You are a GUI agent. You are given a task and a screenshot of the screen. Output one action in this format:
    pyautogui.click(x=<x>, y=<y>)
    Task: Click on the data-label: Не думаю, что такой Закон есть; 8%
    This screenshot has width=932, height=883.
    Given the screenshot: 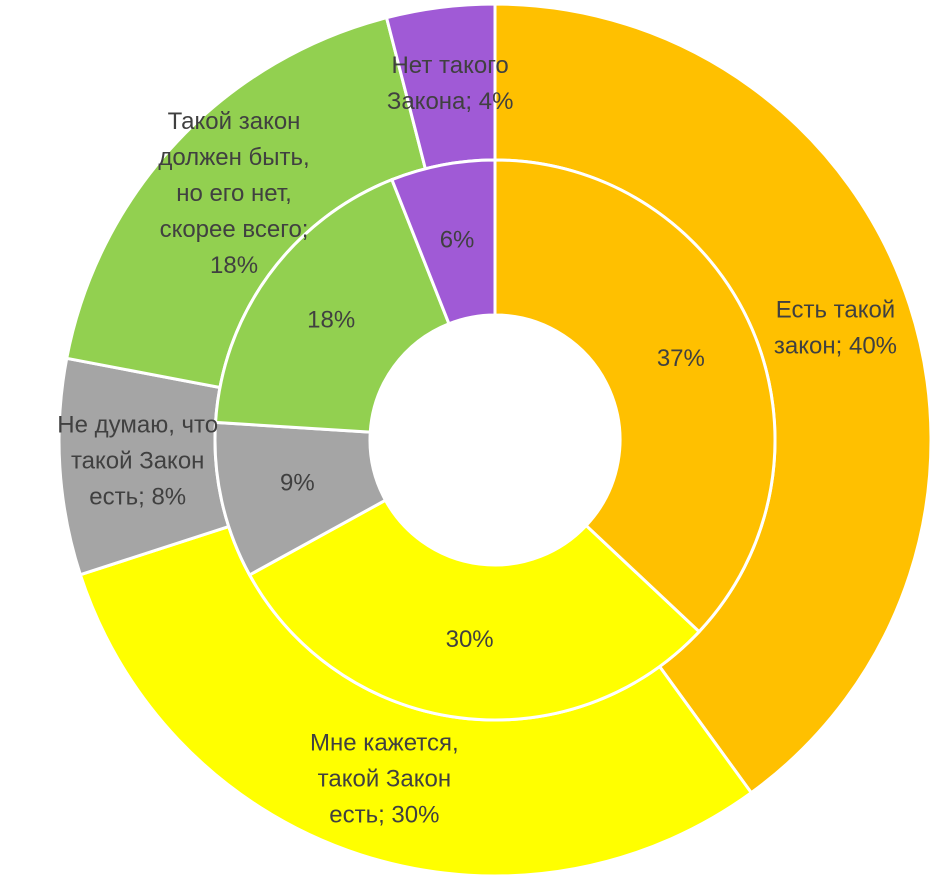 What is the action you would take?
    pyautogui.click(x=137, y=461)
    